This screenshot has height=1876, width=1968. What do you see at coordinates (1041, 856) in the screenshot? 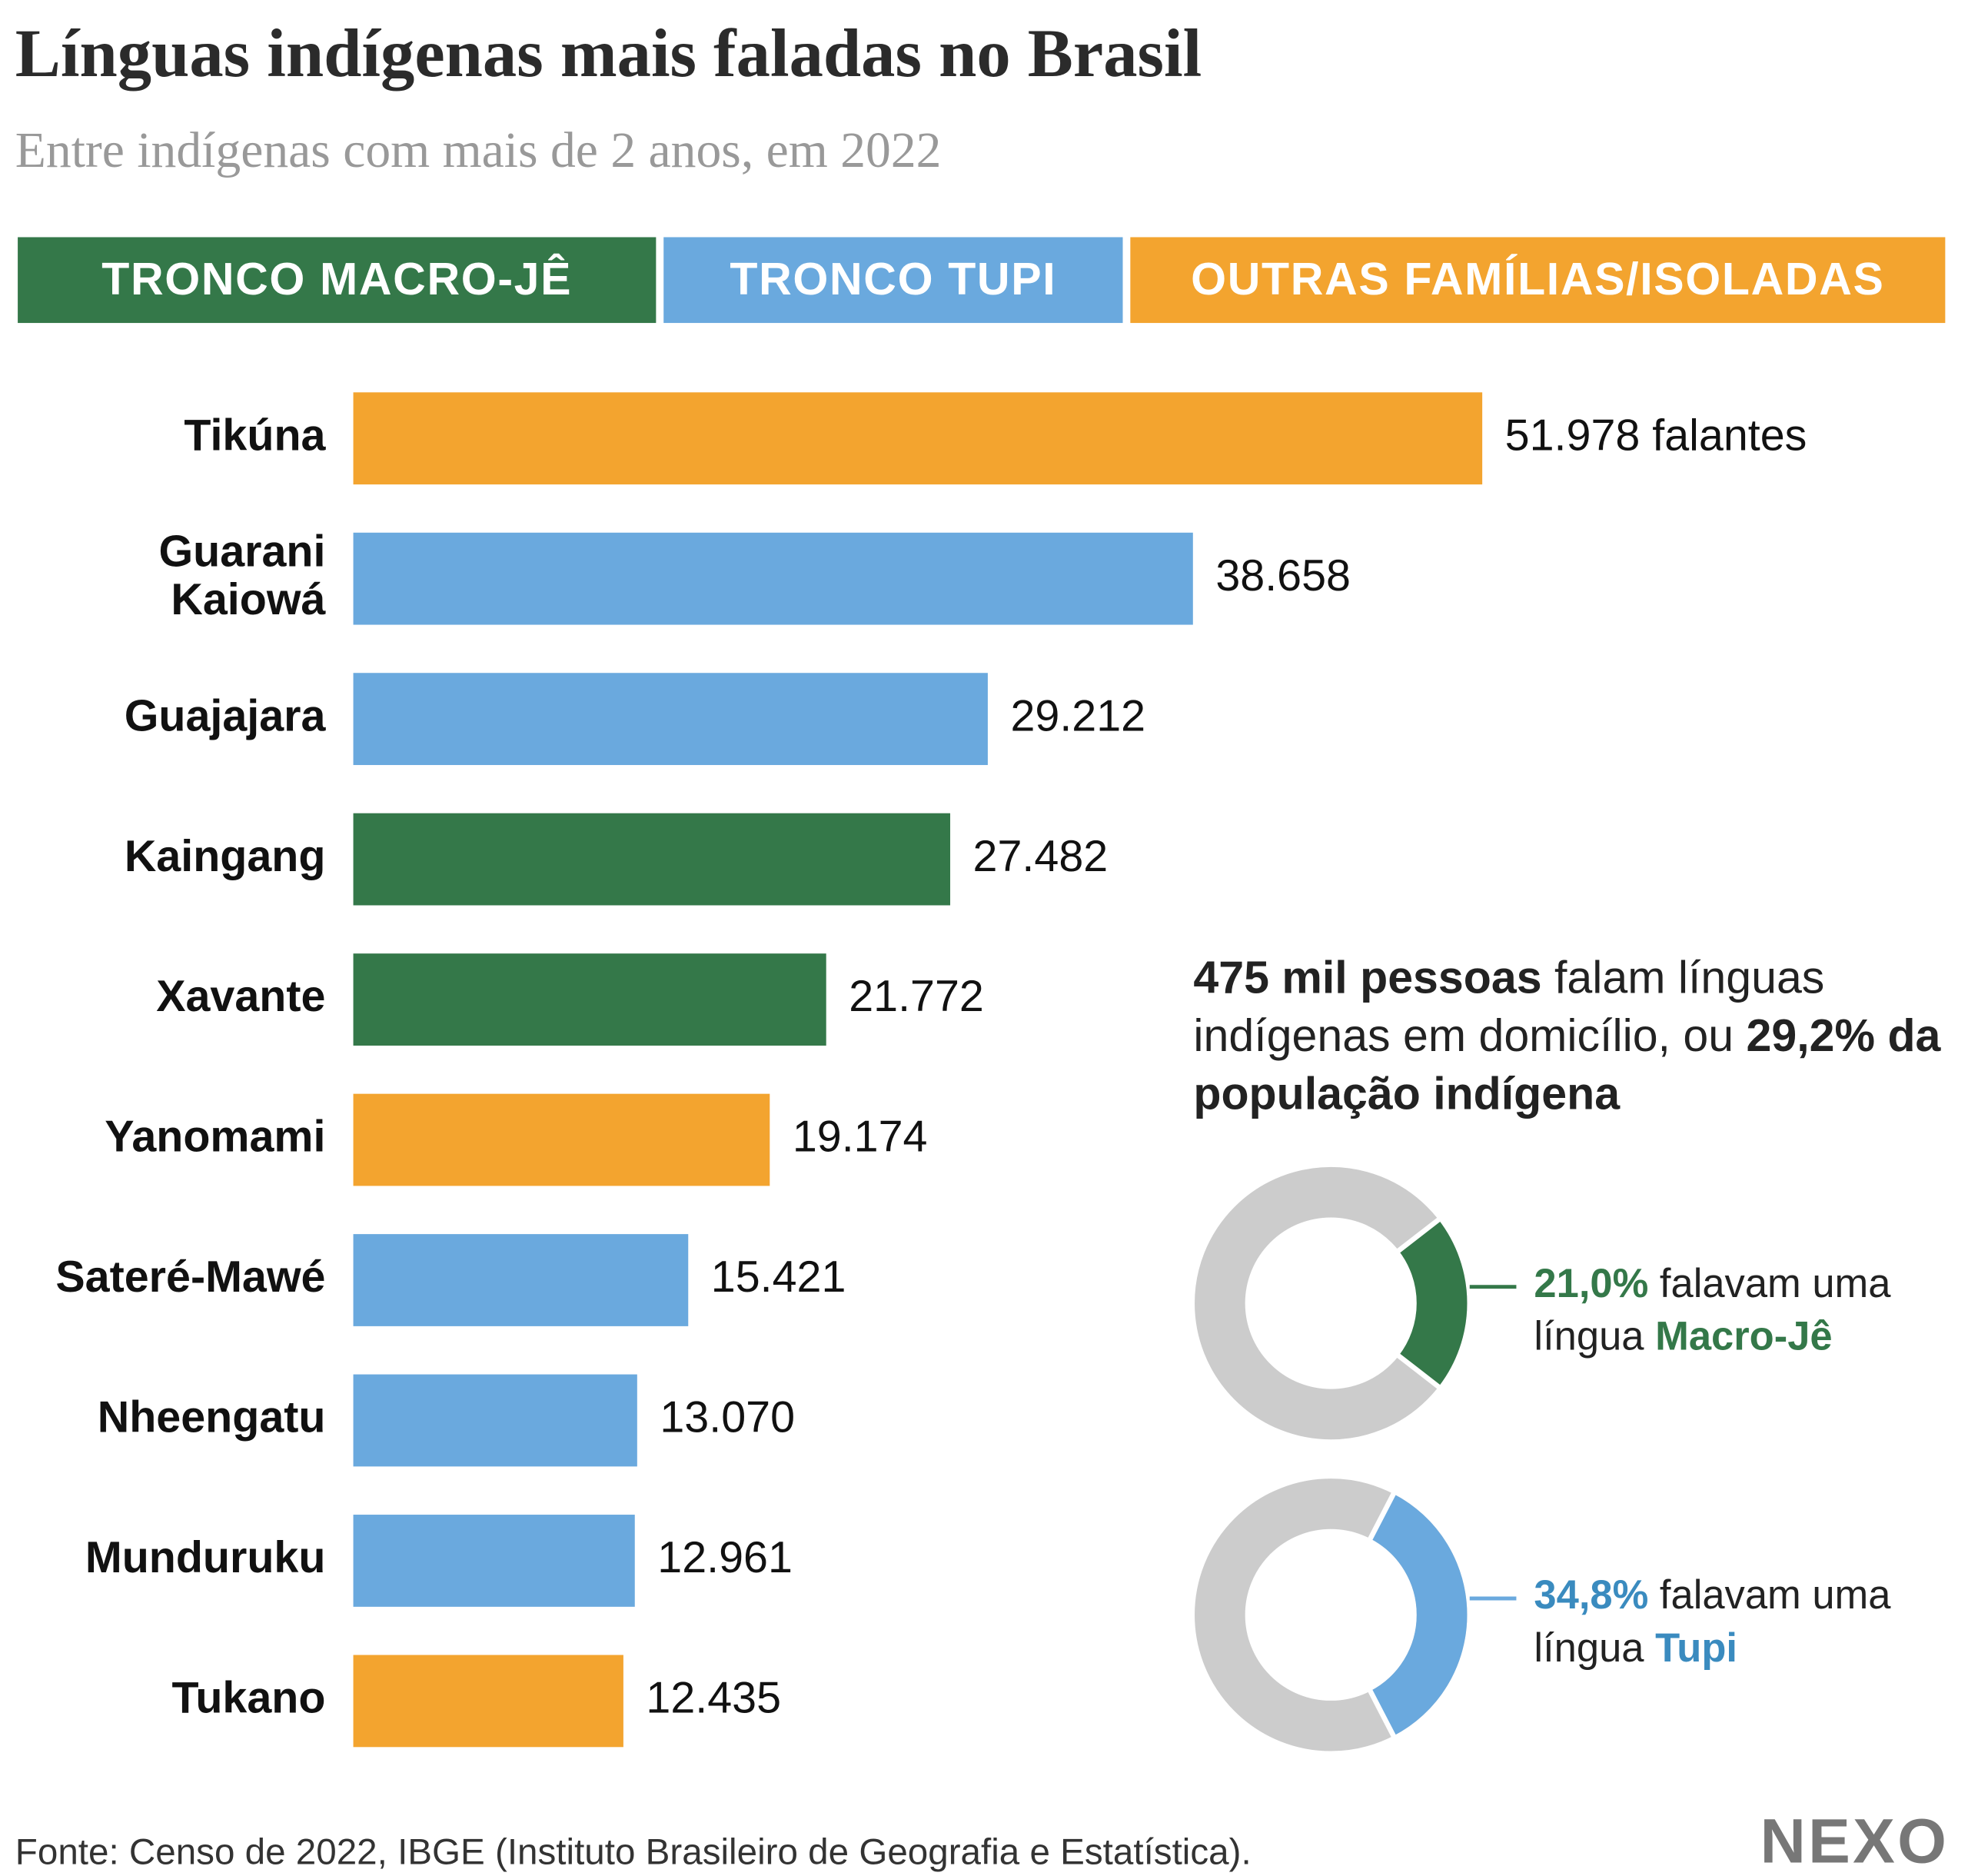
I see `value-label: 27.482` at bounding box center [1041, 856].